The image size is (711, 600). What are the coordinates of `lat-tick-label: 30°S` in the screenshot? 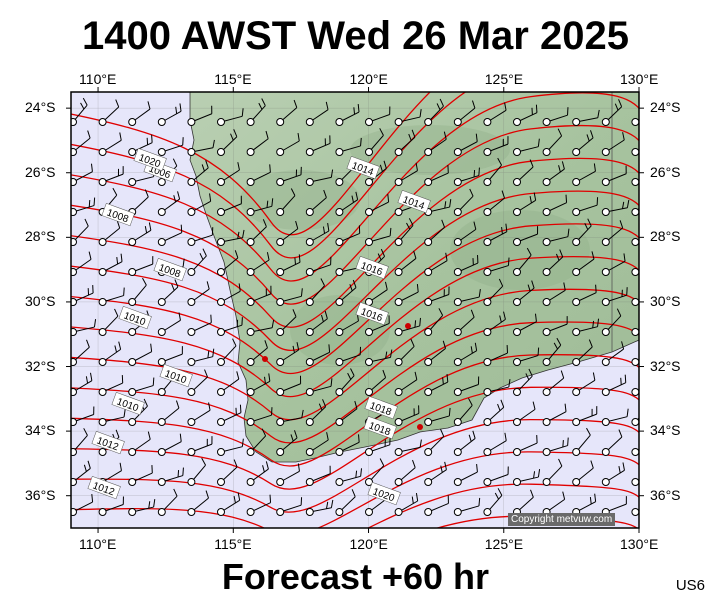 It's located at (40, 300).